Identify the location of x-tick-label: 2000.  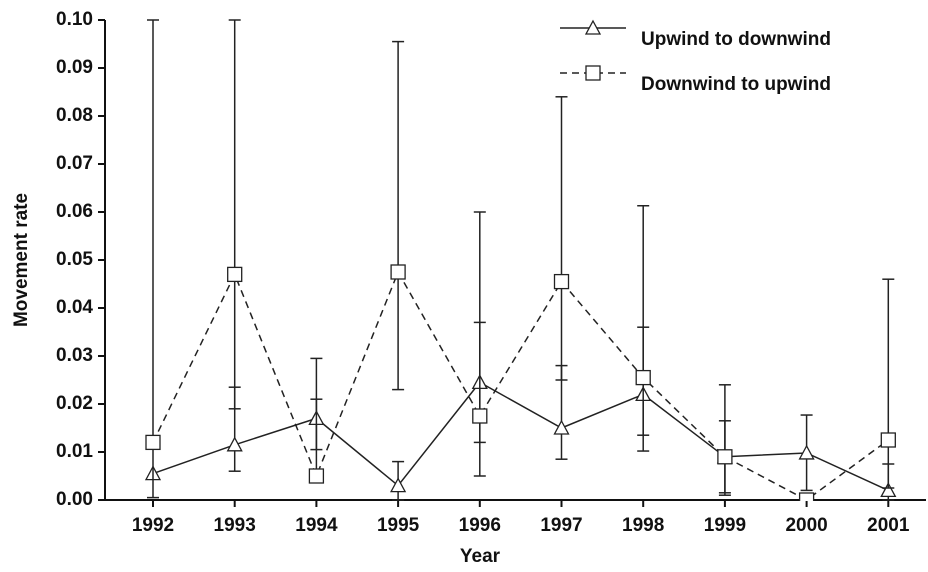
(806, 525).